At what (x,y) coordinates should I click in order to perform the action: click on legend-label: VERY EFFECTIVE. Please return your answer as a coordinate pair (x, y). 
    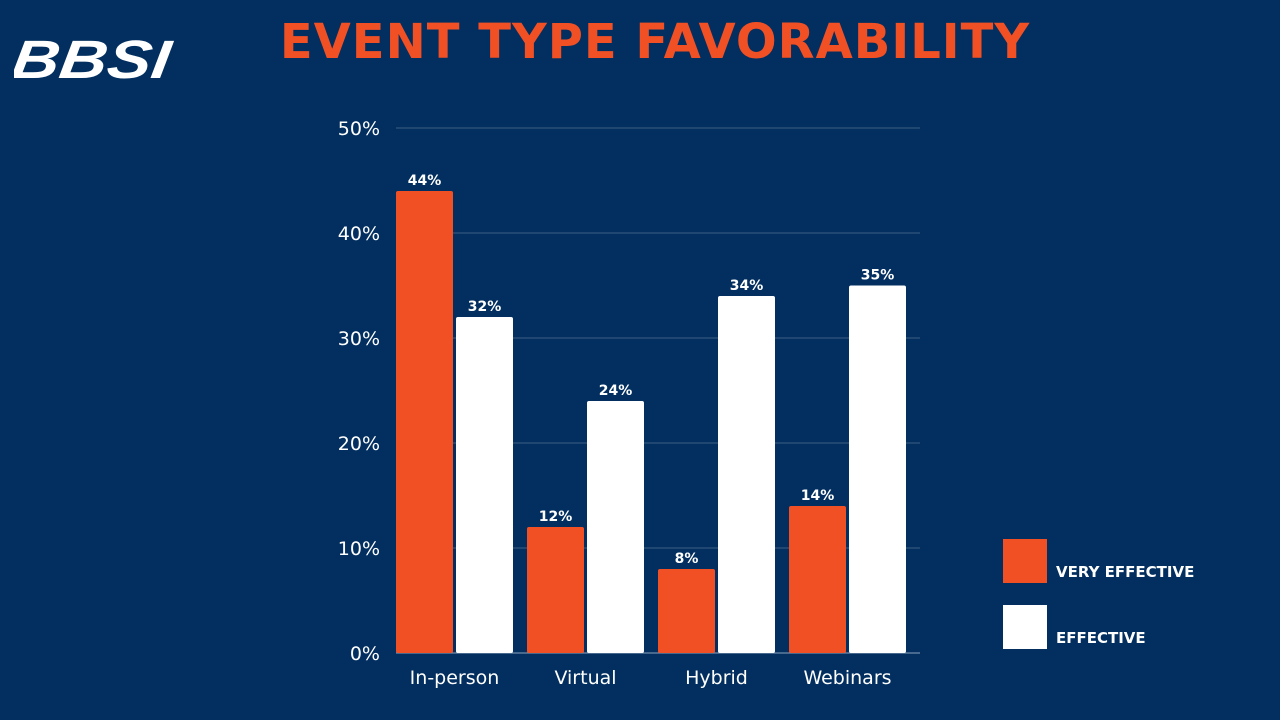
    Looking at the image, I should click on (1125, 572).